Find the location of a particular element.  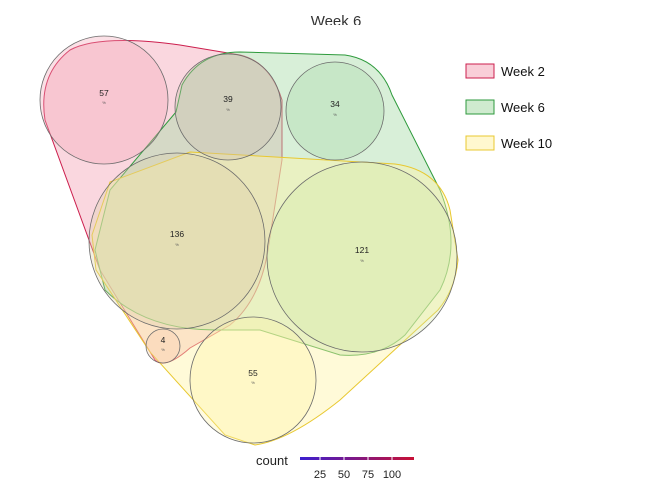

region-percent-week2-only: % is located at coordinates (104, 102).